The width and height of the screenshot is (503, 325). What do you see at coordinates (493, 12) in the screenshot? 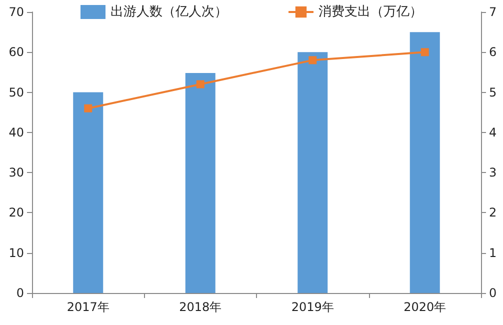
I see `y2-tick-label: 7` at bounding box center [493, 12].